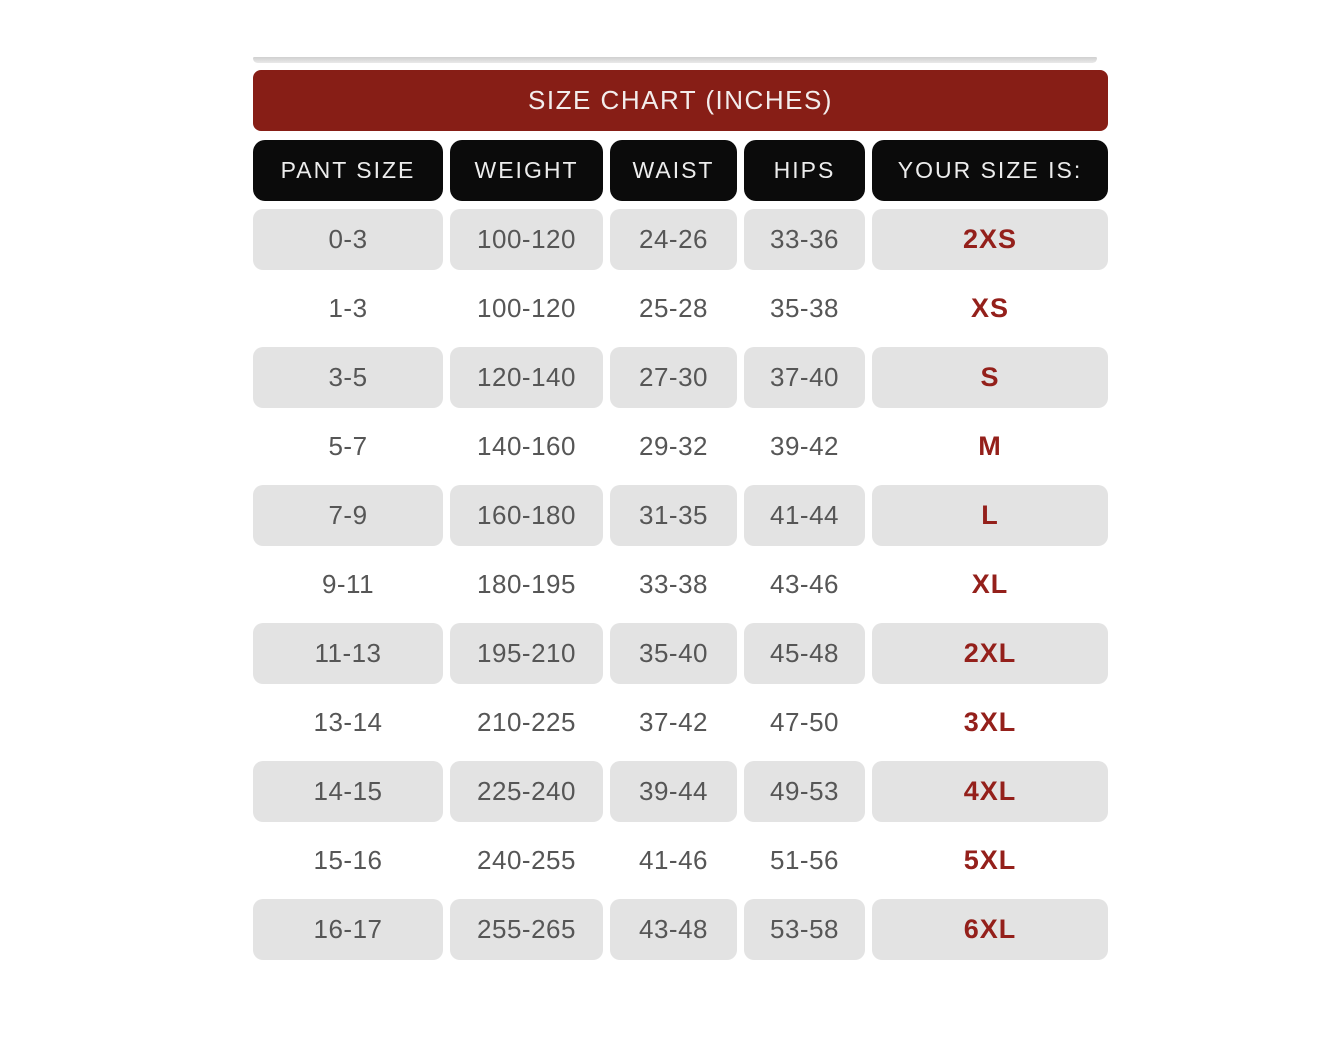  Describe the element at coordinates (348, 239) in the screenshot. I see `data-cell: 0-3` at that location.